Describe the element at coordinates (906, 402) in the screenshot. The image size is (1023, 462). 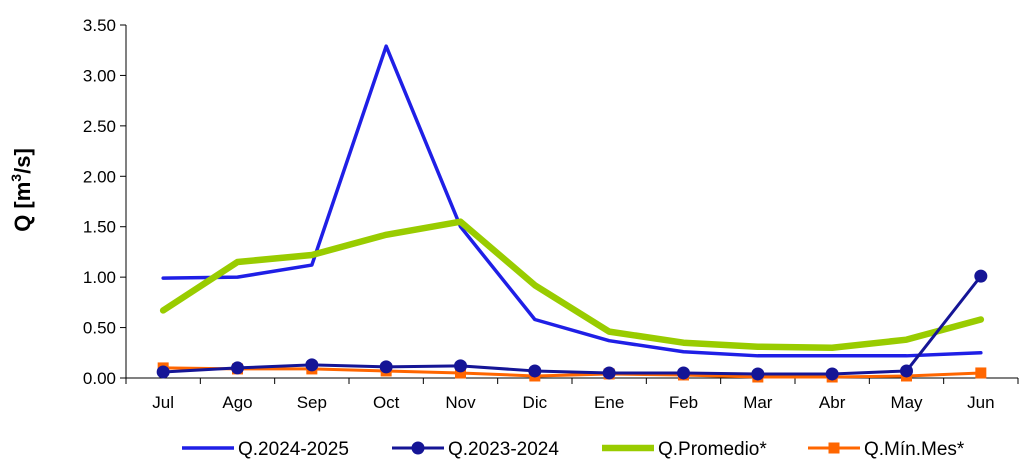
I see `x-tick-label: May` at that location.